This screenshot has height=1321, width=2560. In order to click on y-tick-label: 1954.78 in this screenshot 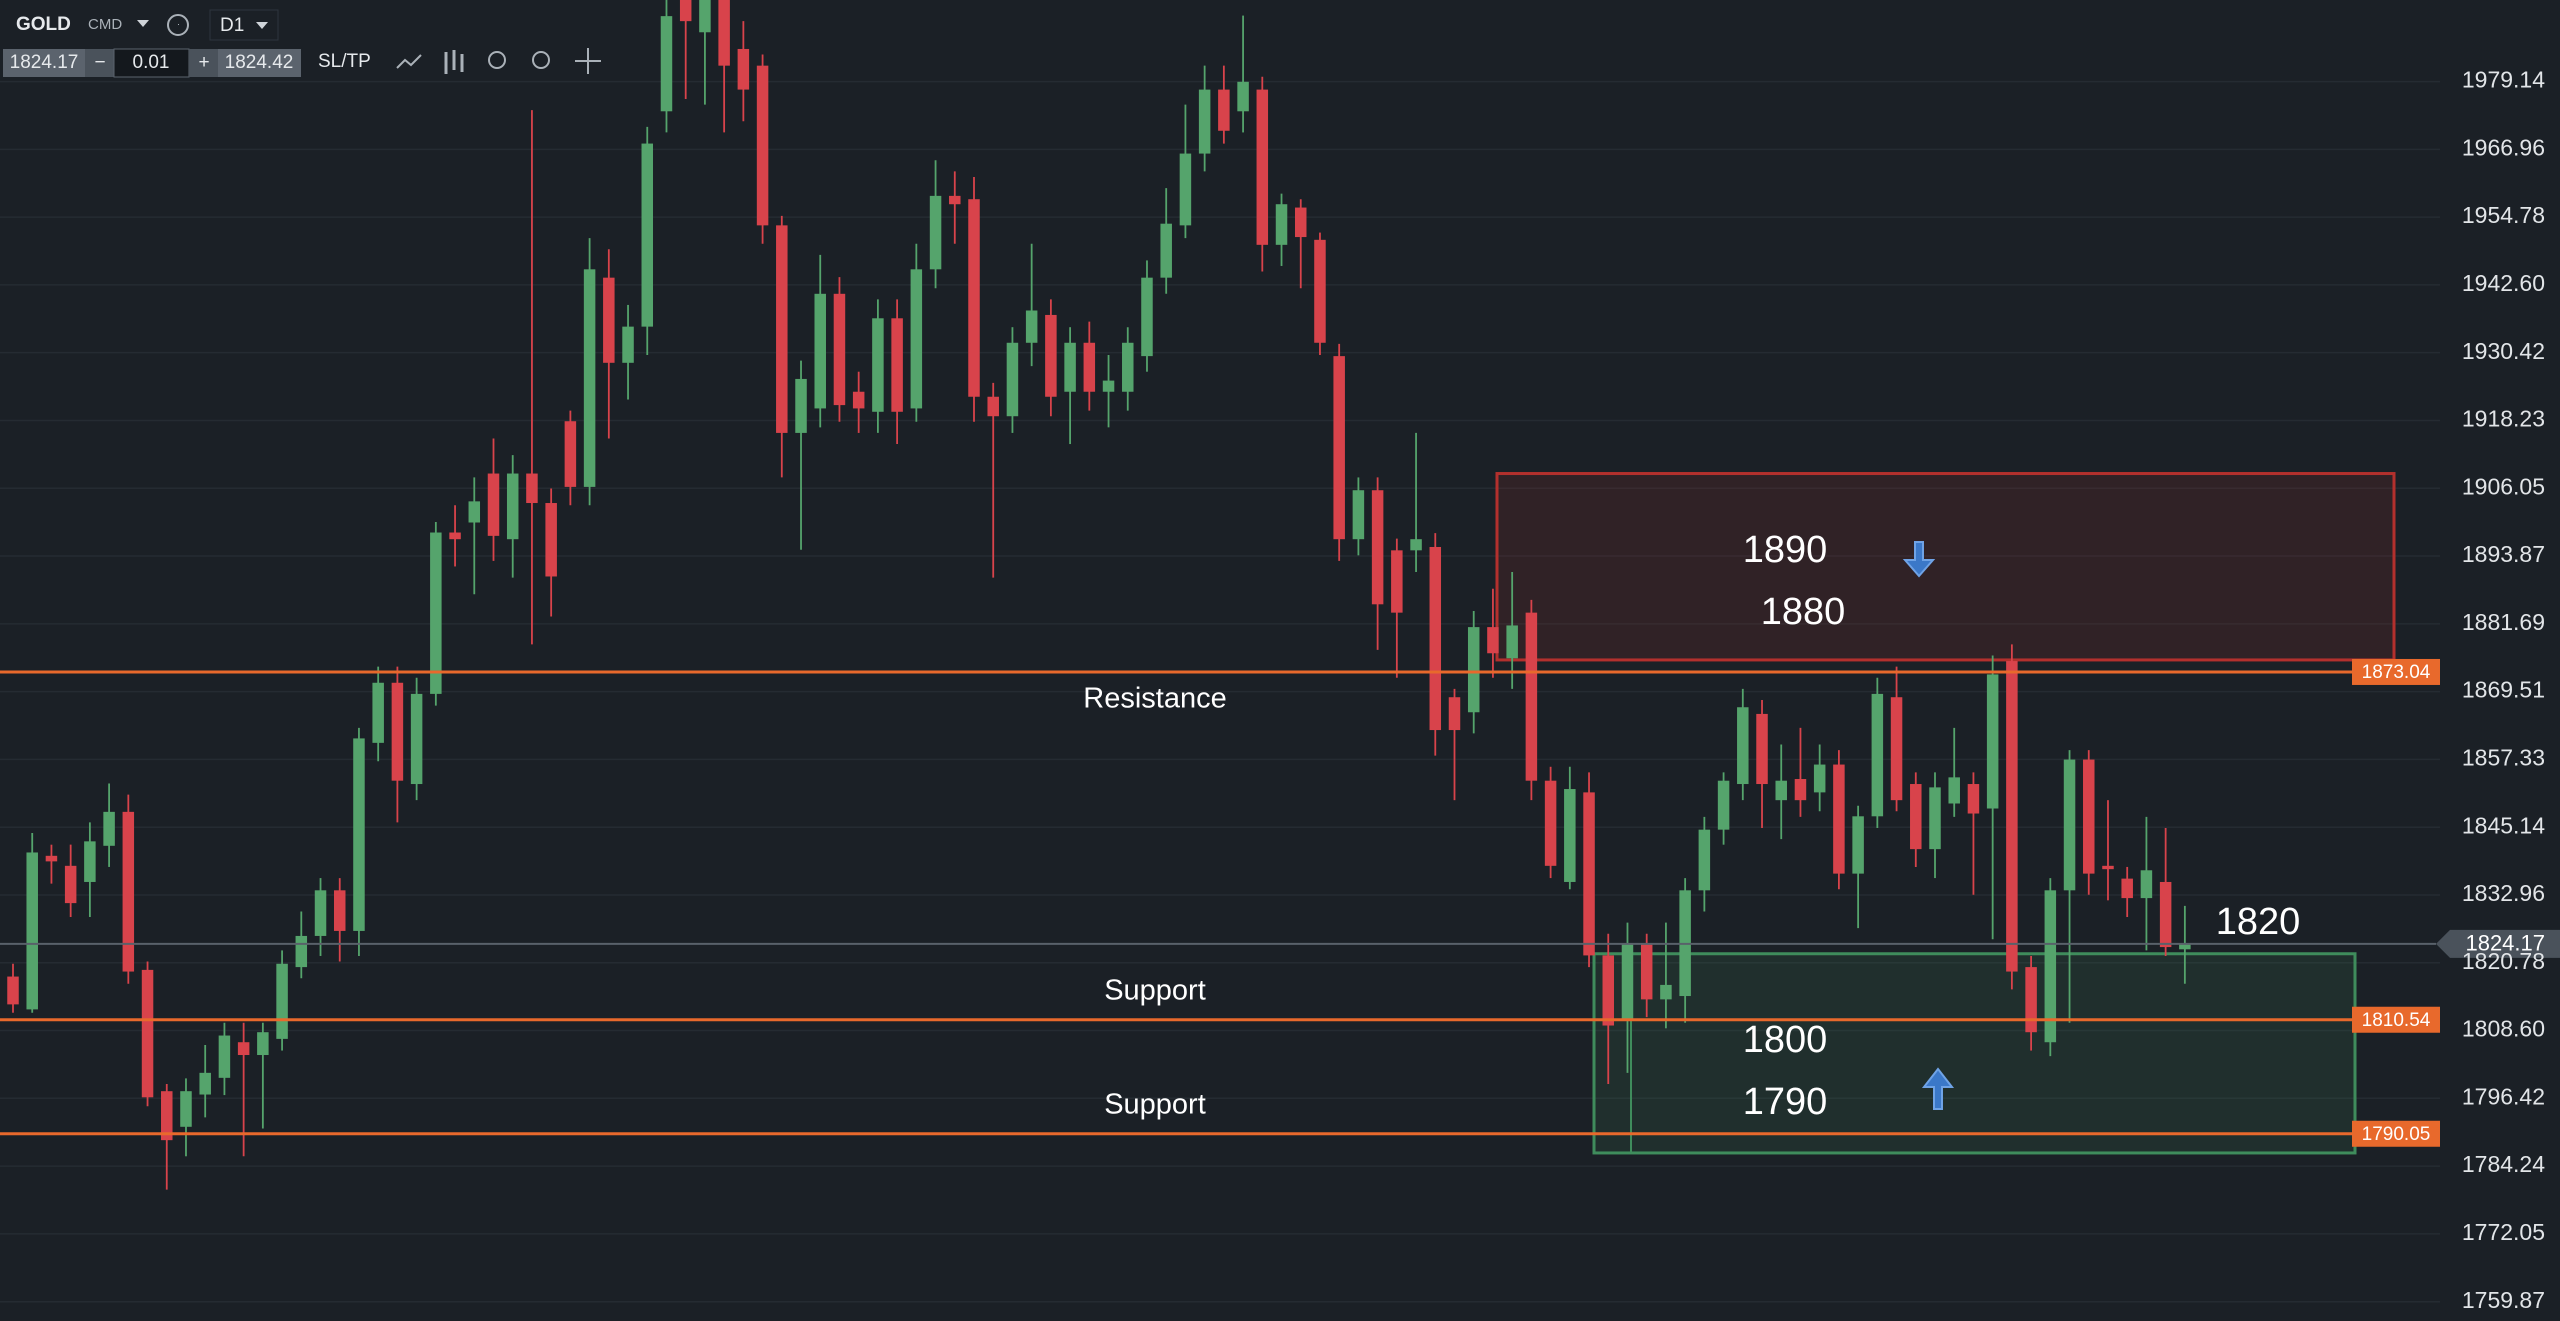, I will do `click(2503, 215)`.